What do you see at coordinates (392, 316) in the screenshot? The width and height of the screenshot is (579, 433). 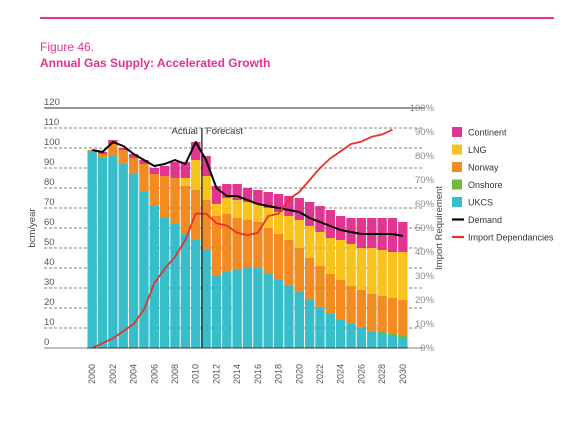 I see `bar-norway-2029` at bounding box center [392, 316].